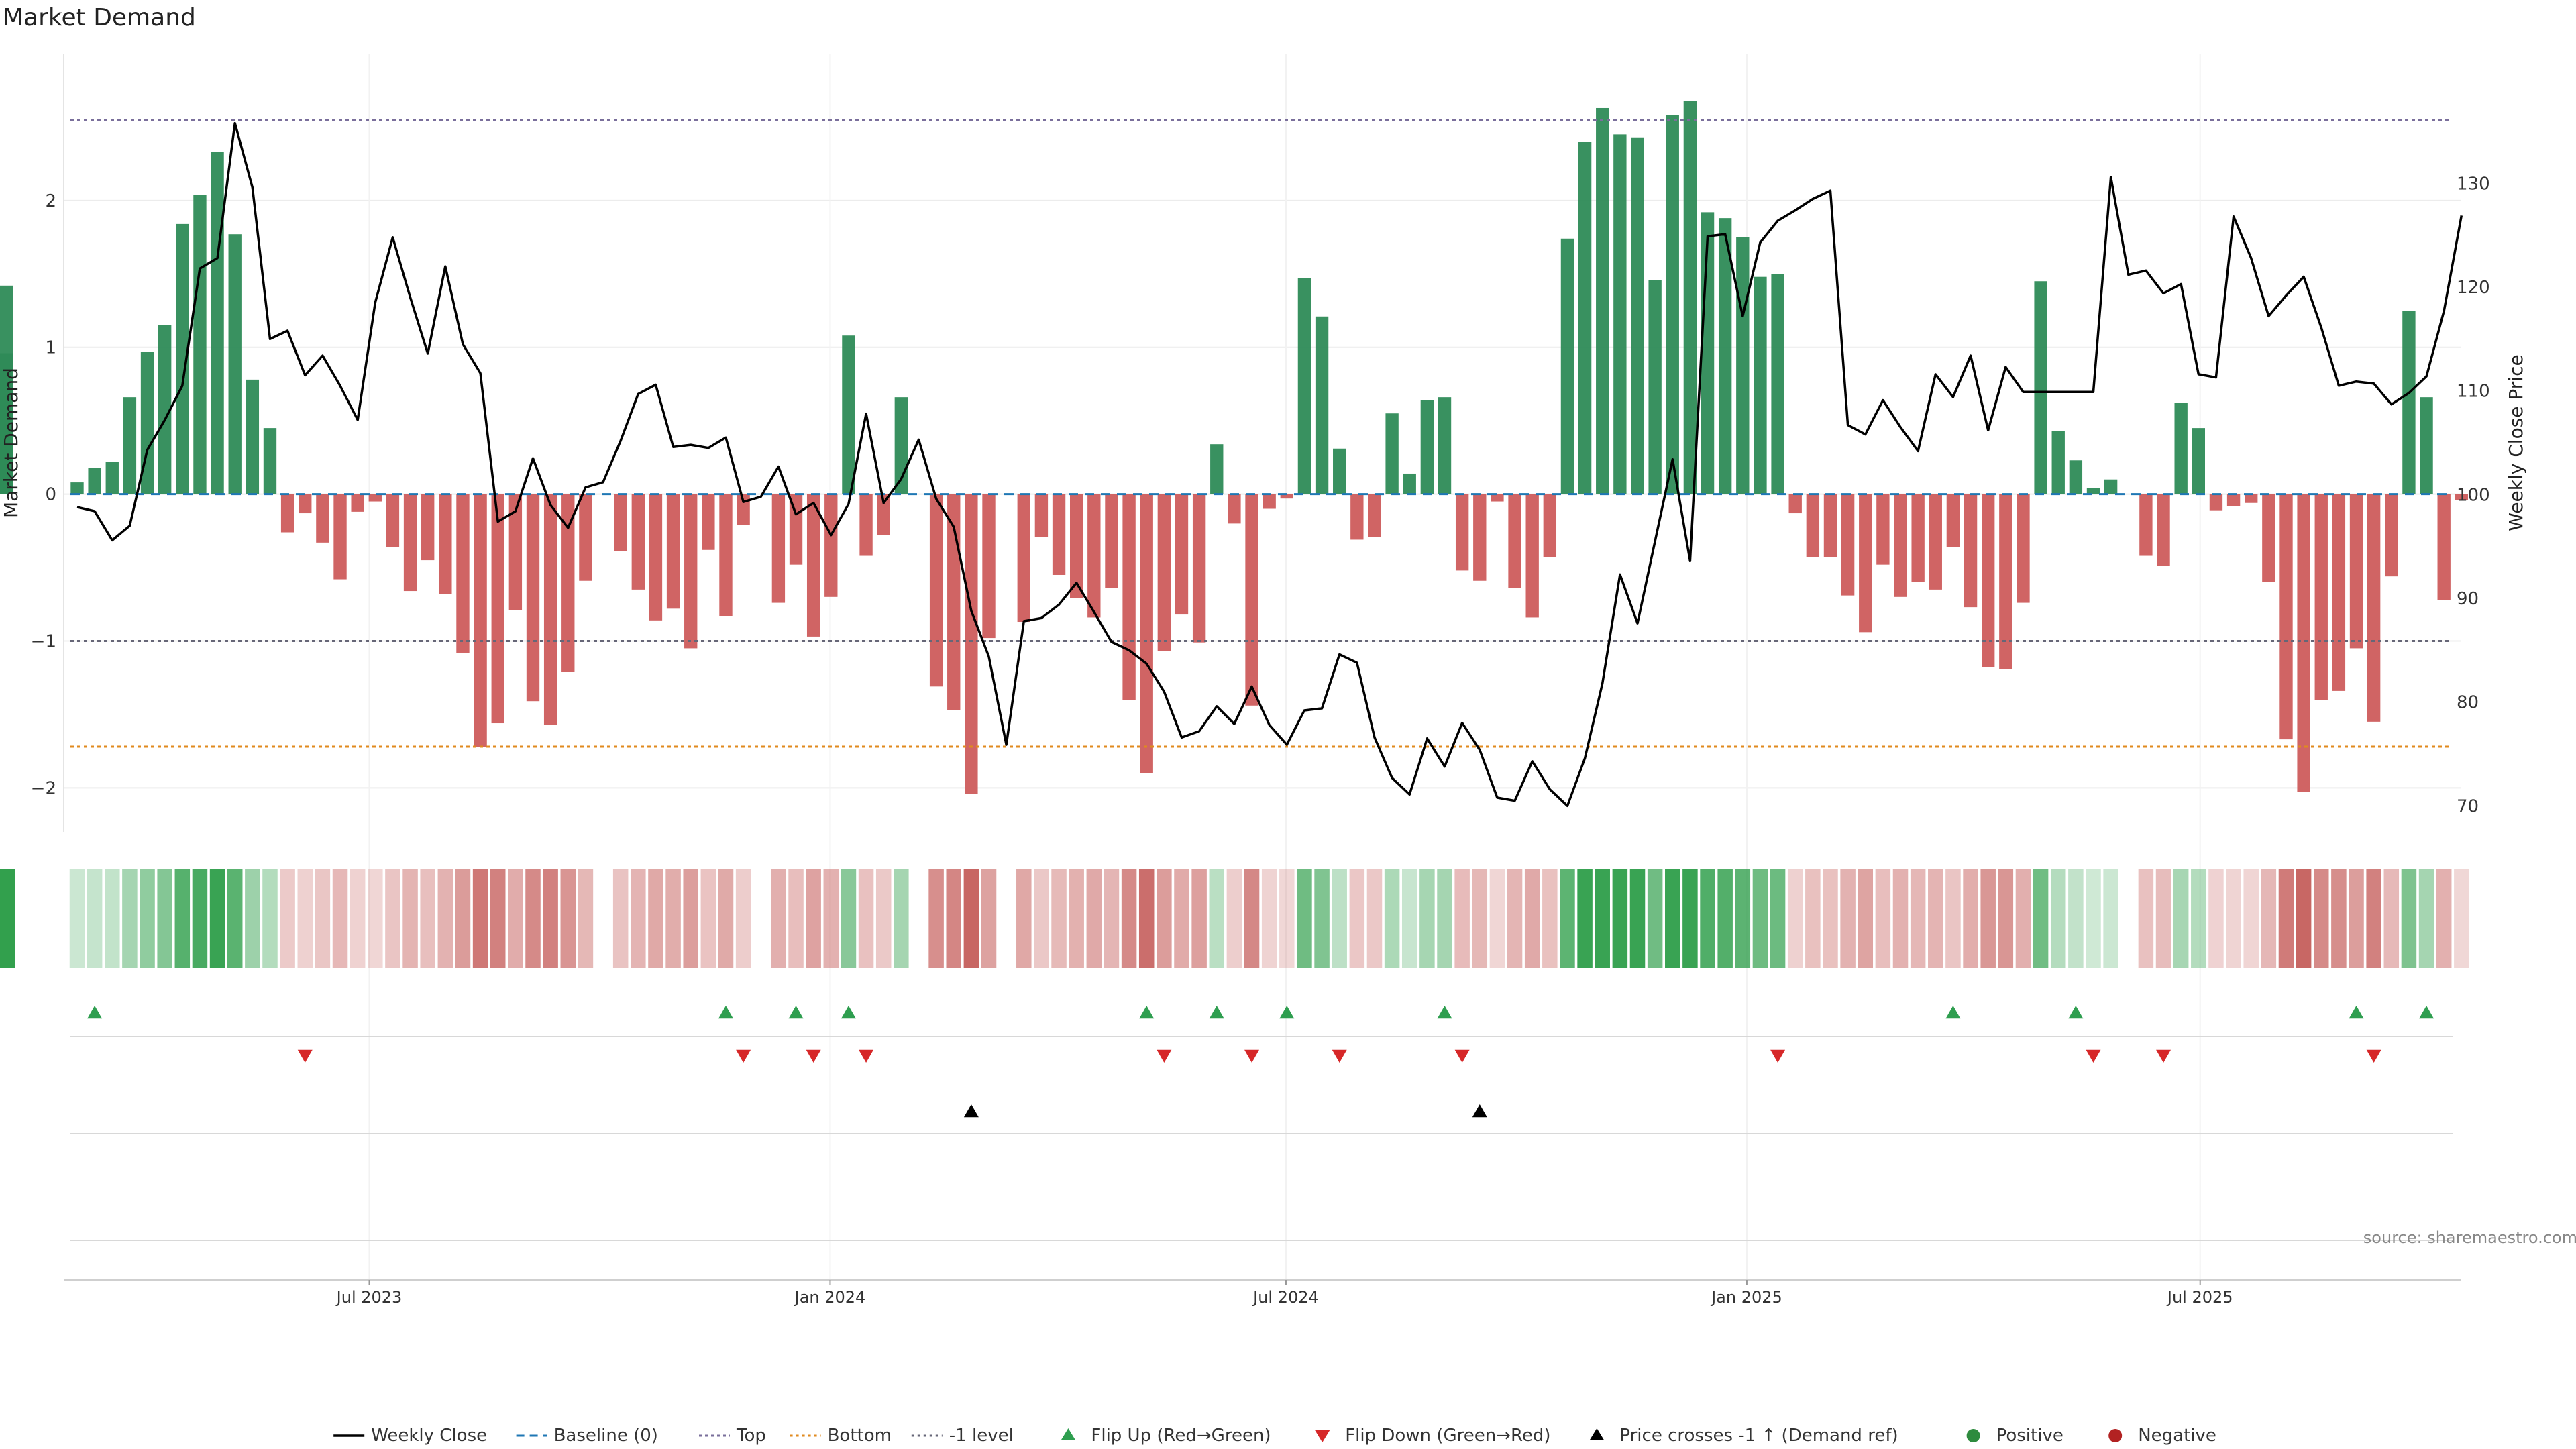 This screenshot has width=2576, height=1449. Describe the element at coordinates (99, 18) in the screenshot. I see `chart-title: Market Demand` at that location.